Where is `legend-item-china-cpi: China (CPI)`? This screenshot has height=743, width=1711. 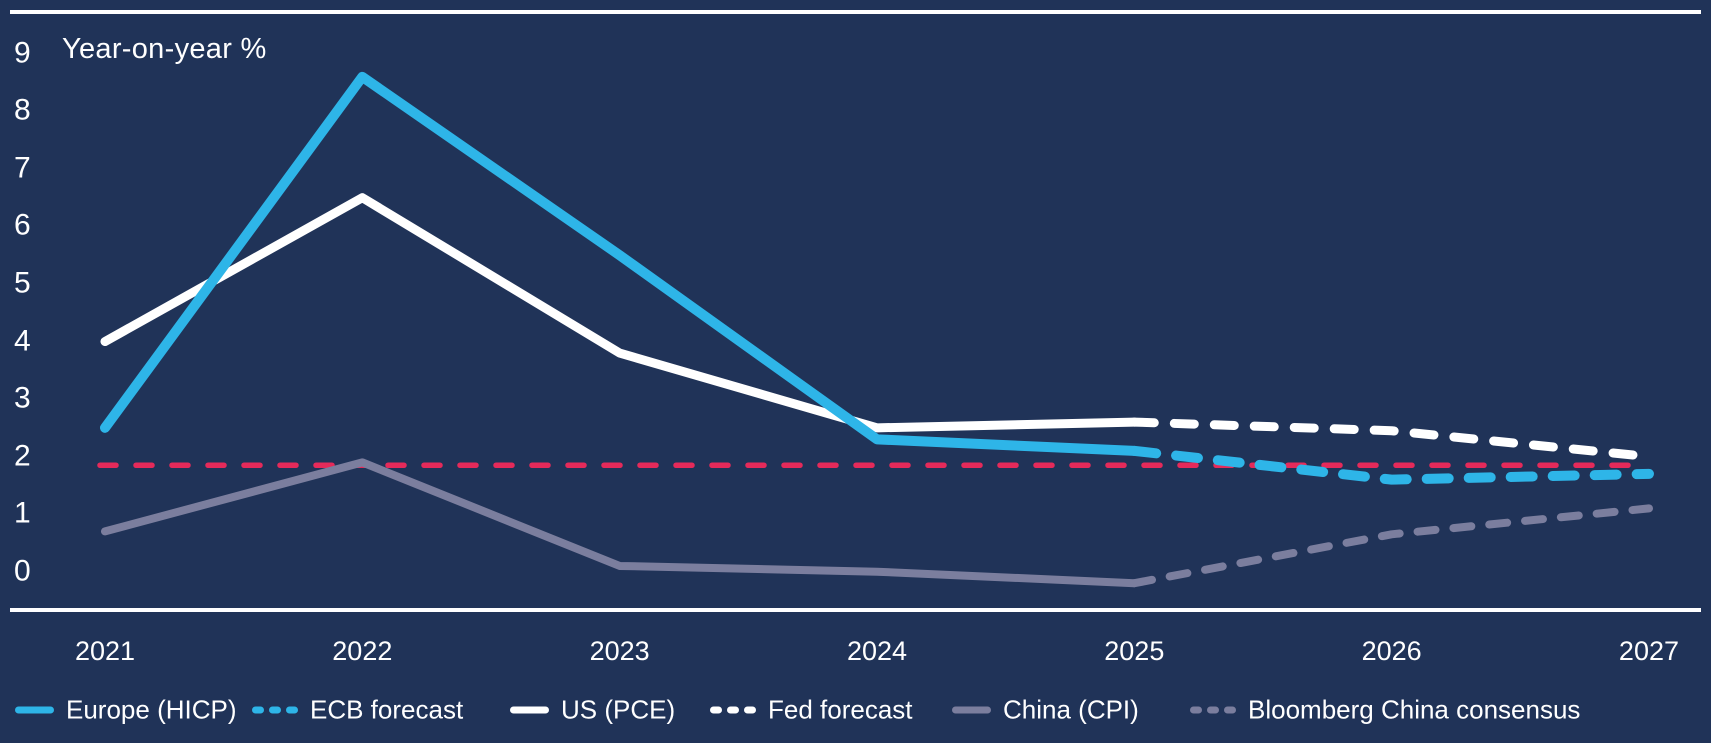
legend-item-china-cpi: China (CPI) is located at coordinates (1045, 710).